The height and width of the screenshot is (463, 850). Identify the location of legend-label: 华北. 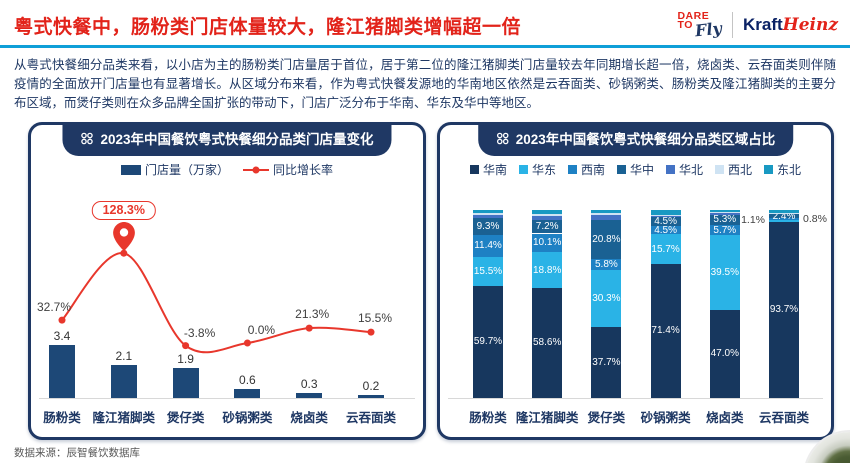
(691, 170).